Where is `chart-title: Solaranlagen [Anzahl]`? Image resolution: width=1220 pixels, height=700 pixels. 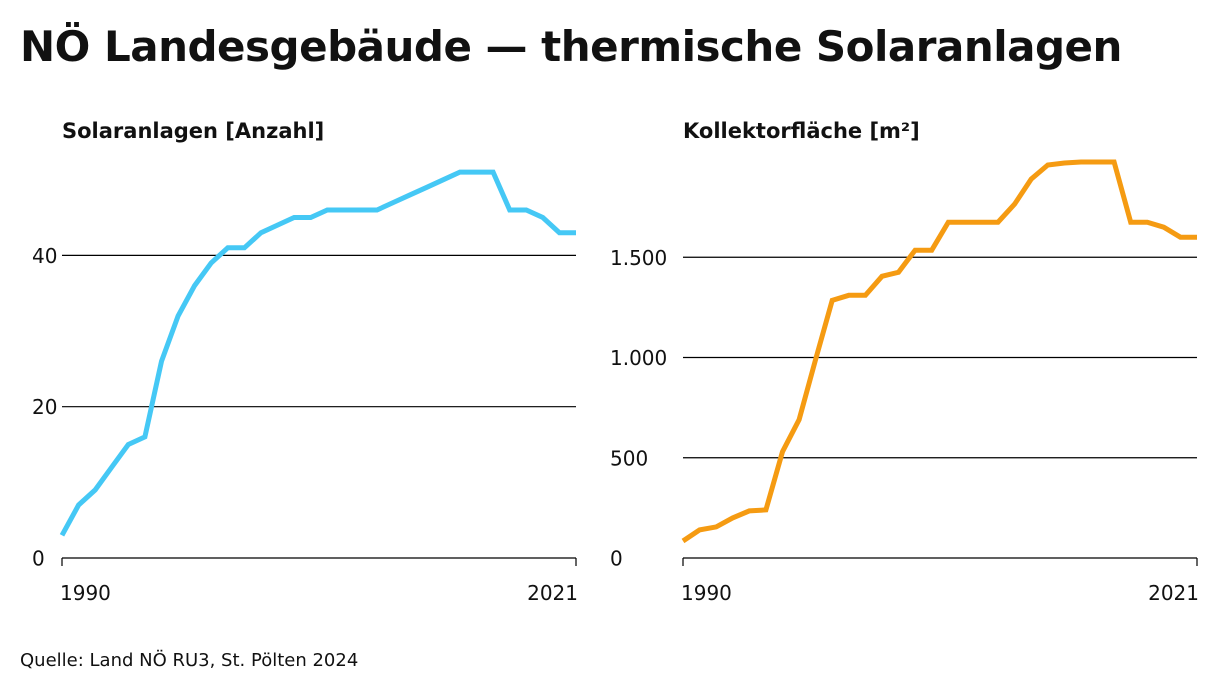
chart-title: Solaranlagen [Anzahl] is located at coordinates (193, 131).